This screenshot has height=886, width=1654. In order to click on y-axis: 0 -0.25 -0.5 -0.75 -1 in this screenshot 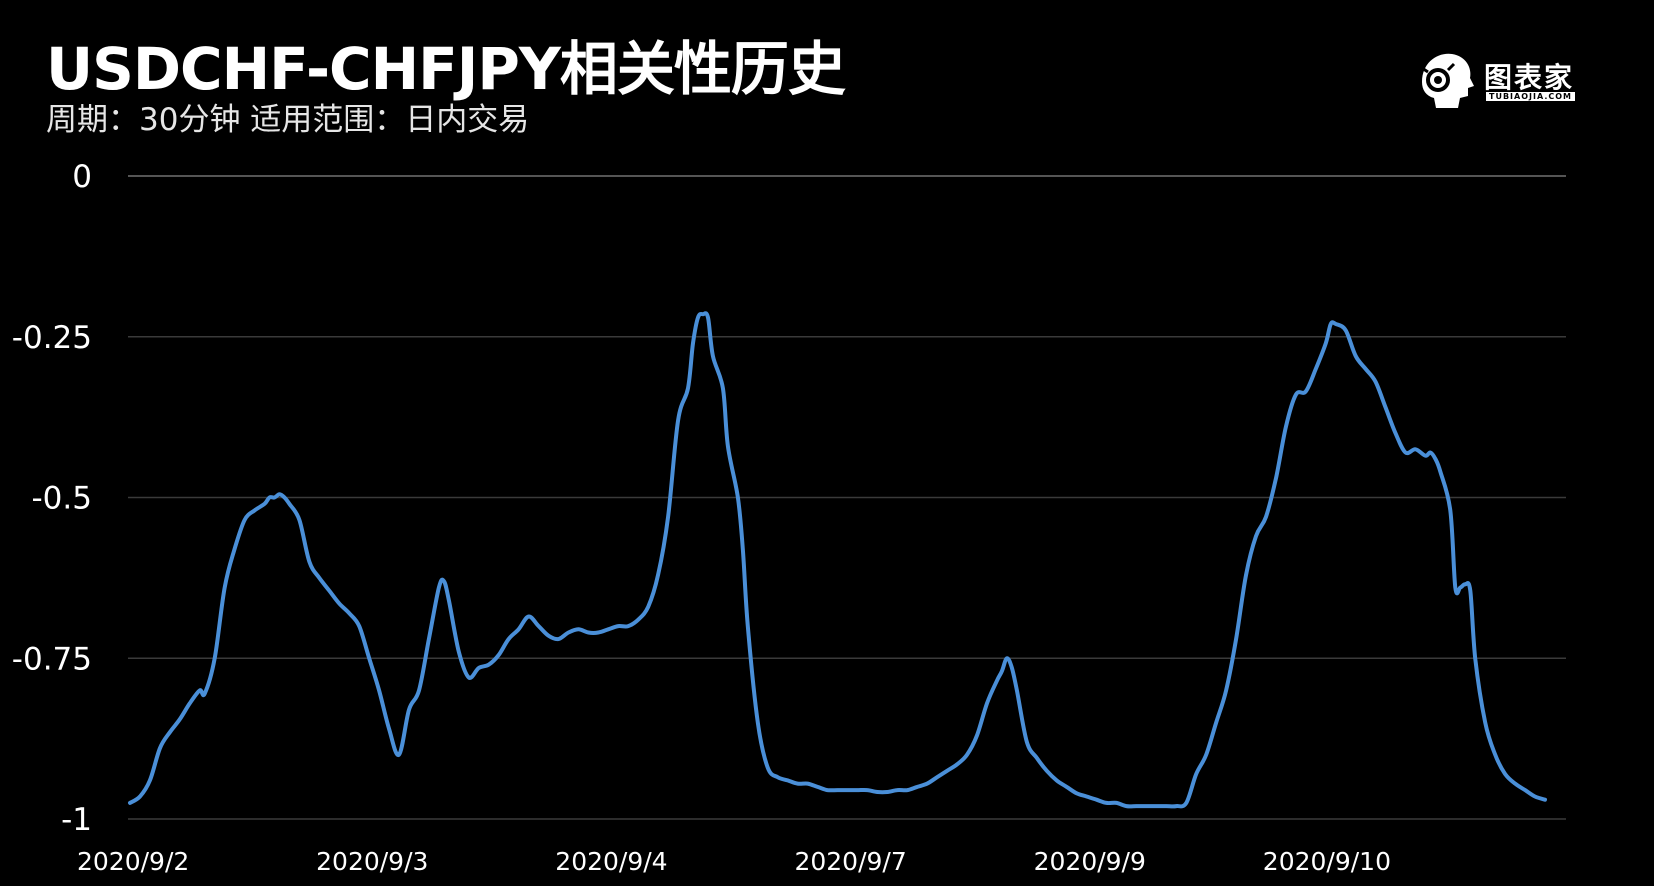, I will do `click(52, 498)`.